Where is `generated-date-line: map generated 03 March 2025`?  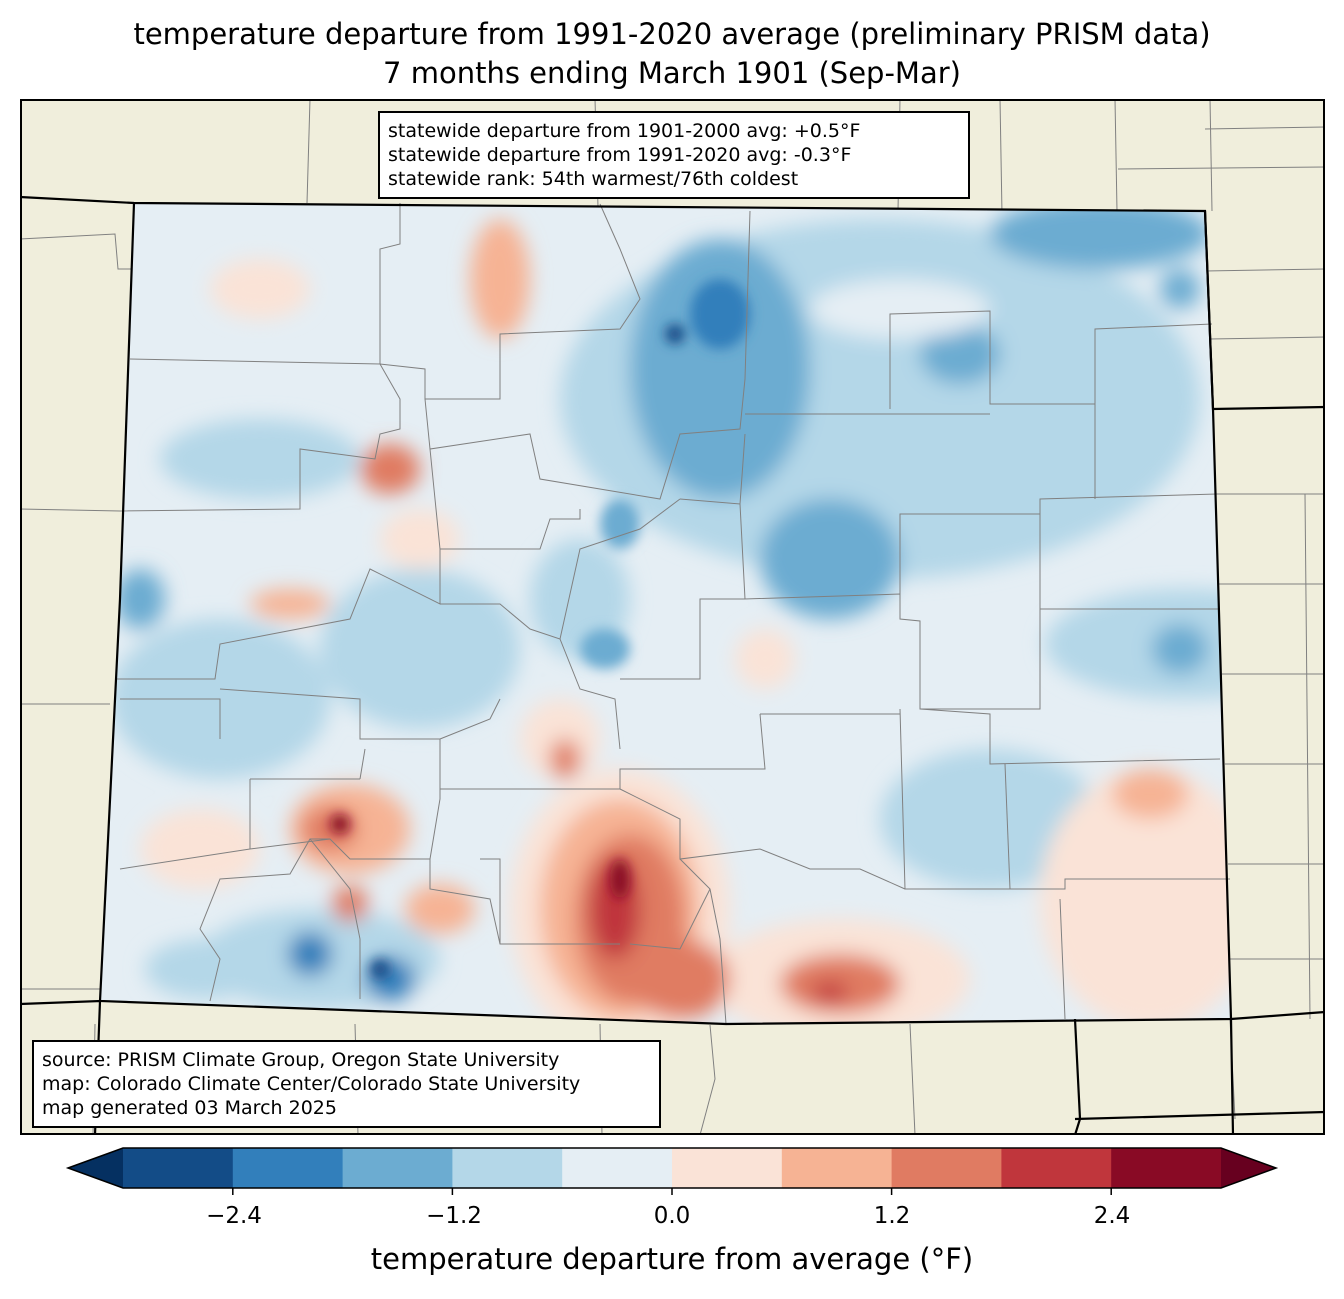
generated-date-line: map generated 03 March 2025 is located at coordinates (189, 1108).